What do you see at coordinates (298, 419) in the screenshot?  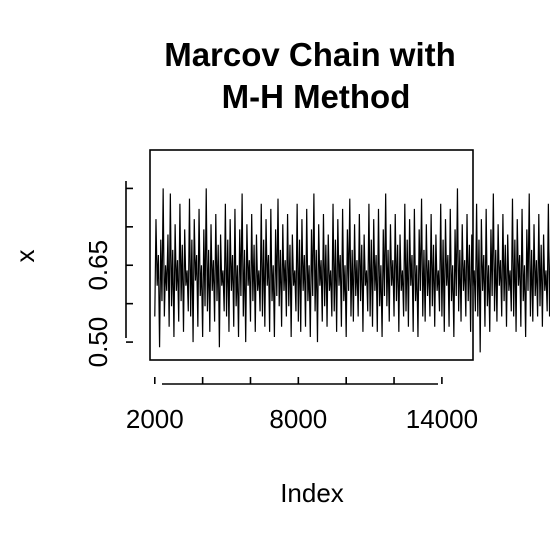 I see `x-tick-label: 8000` at bounding box center [298, 419].